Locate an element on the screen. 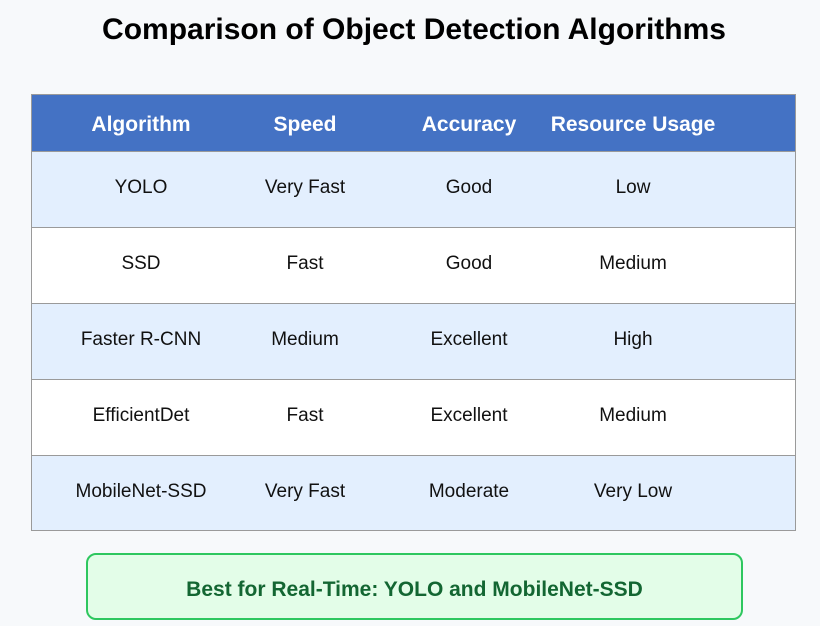  cell-resource-usage: High is located at coordinates (633, 339).